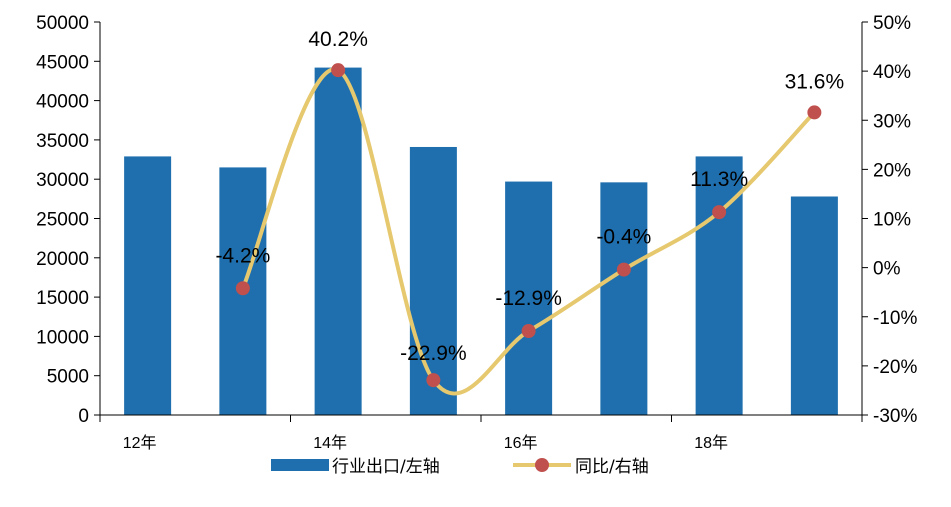 The image size is (951, 507). What do you see at coordinates (815, 81) in the screenshot?
I see `data-label: 31.6%` at bounding box center [815, 81].